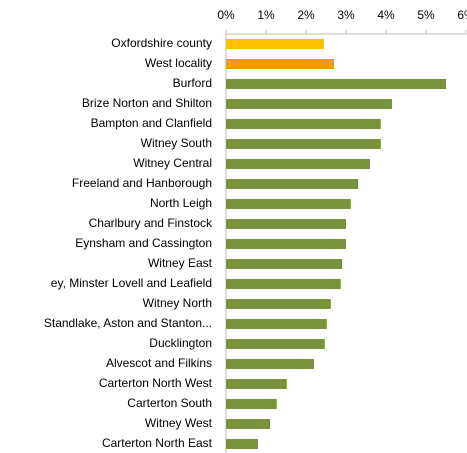 The width and height of the screenshot is (467, 453). Describe the element at coordinates (386, 15) in the screenshot. I see `x-tick-label: 4%` at that location.